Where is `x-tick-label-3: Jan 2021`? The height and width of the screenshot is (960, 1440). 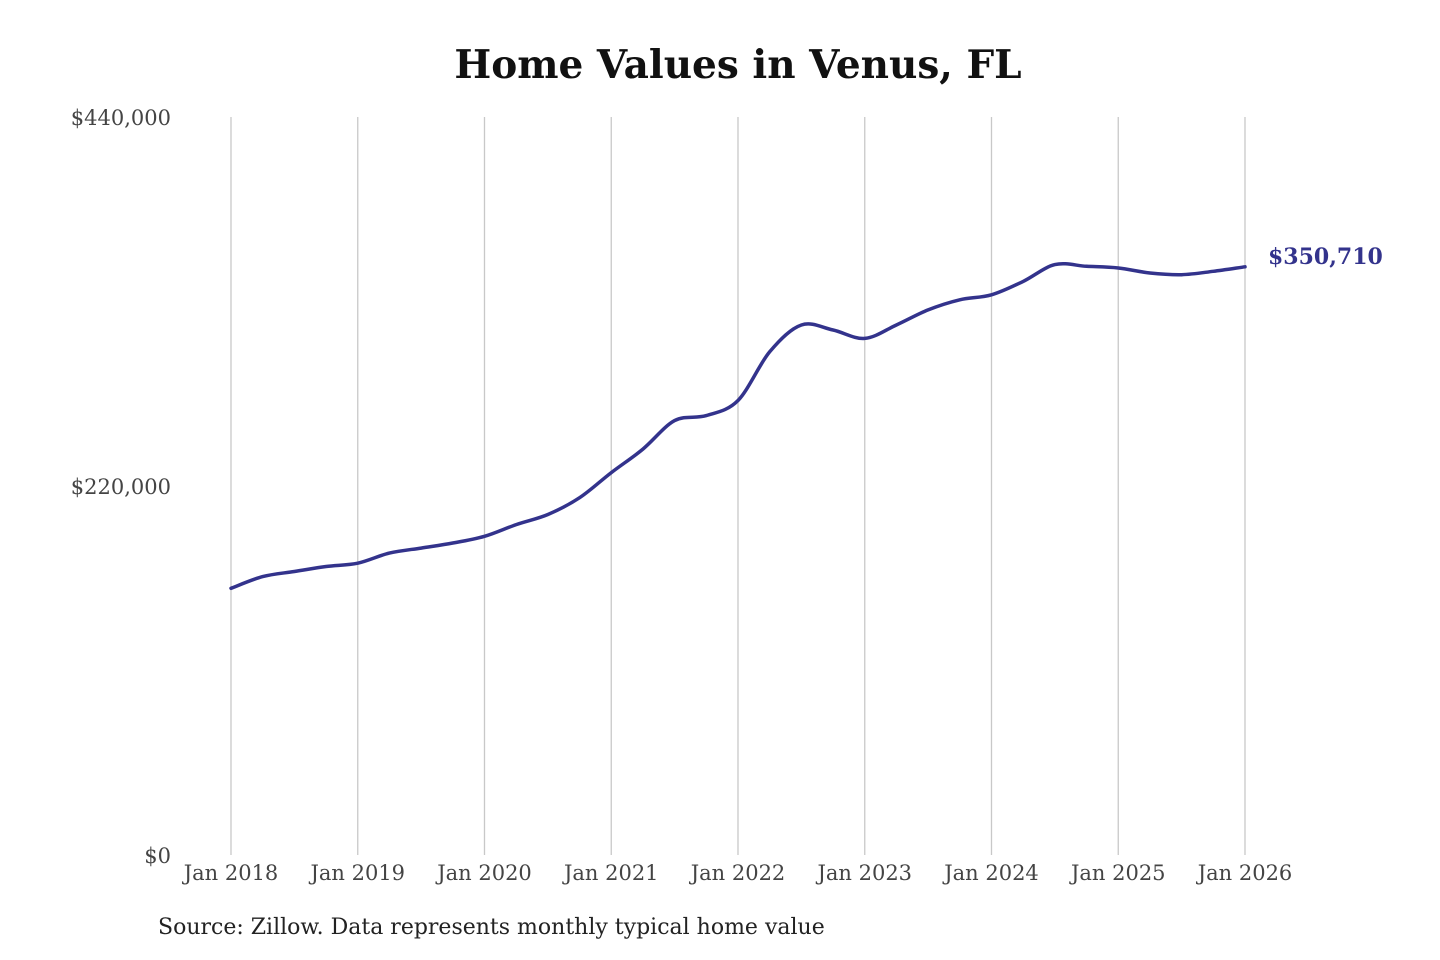
x-tick-label-3: Jan 2021 is located at coordinates (610, 873).